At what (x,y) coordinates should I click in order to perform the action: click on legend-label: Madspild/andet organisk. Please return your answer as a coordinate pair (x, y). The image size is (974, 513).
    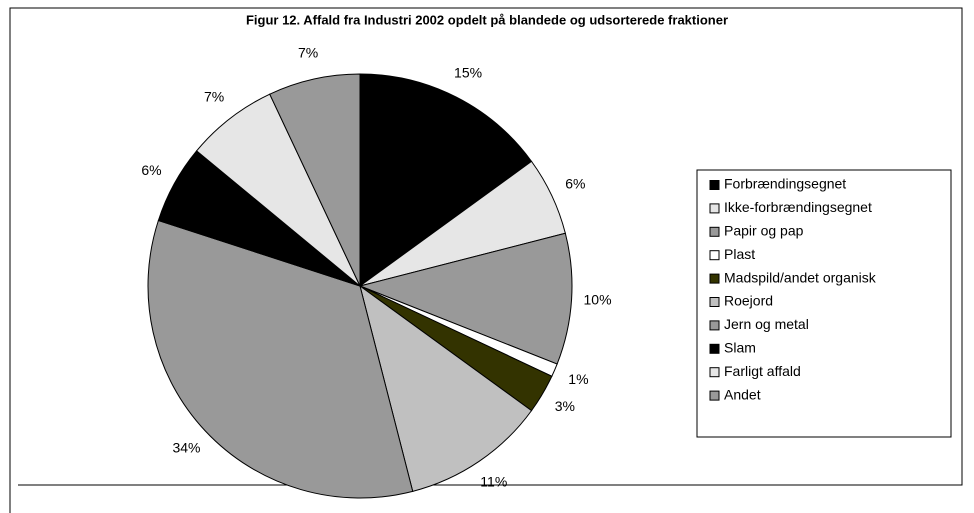
    Looking at the image, I should click on (800, 277).